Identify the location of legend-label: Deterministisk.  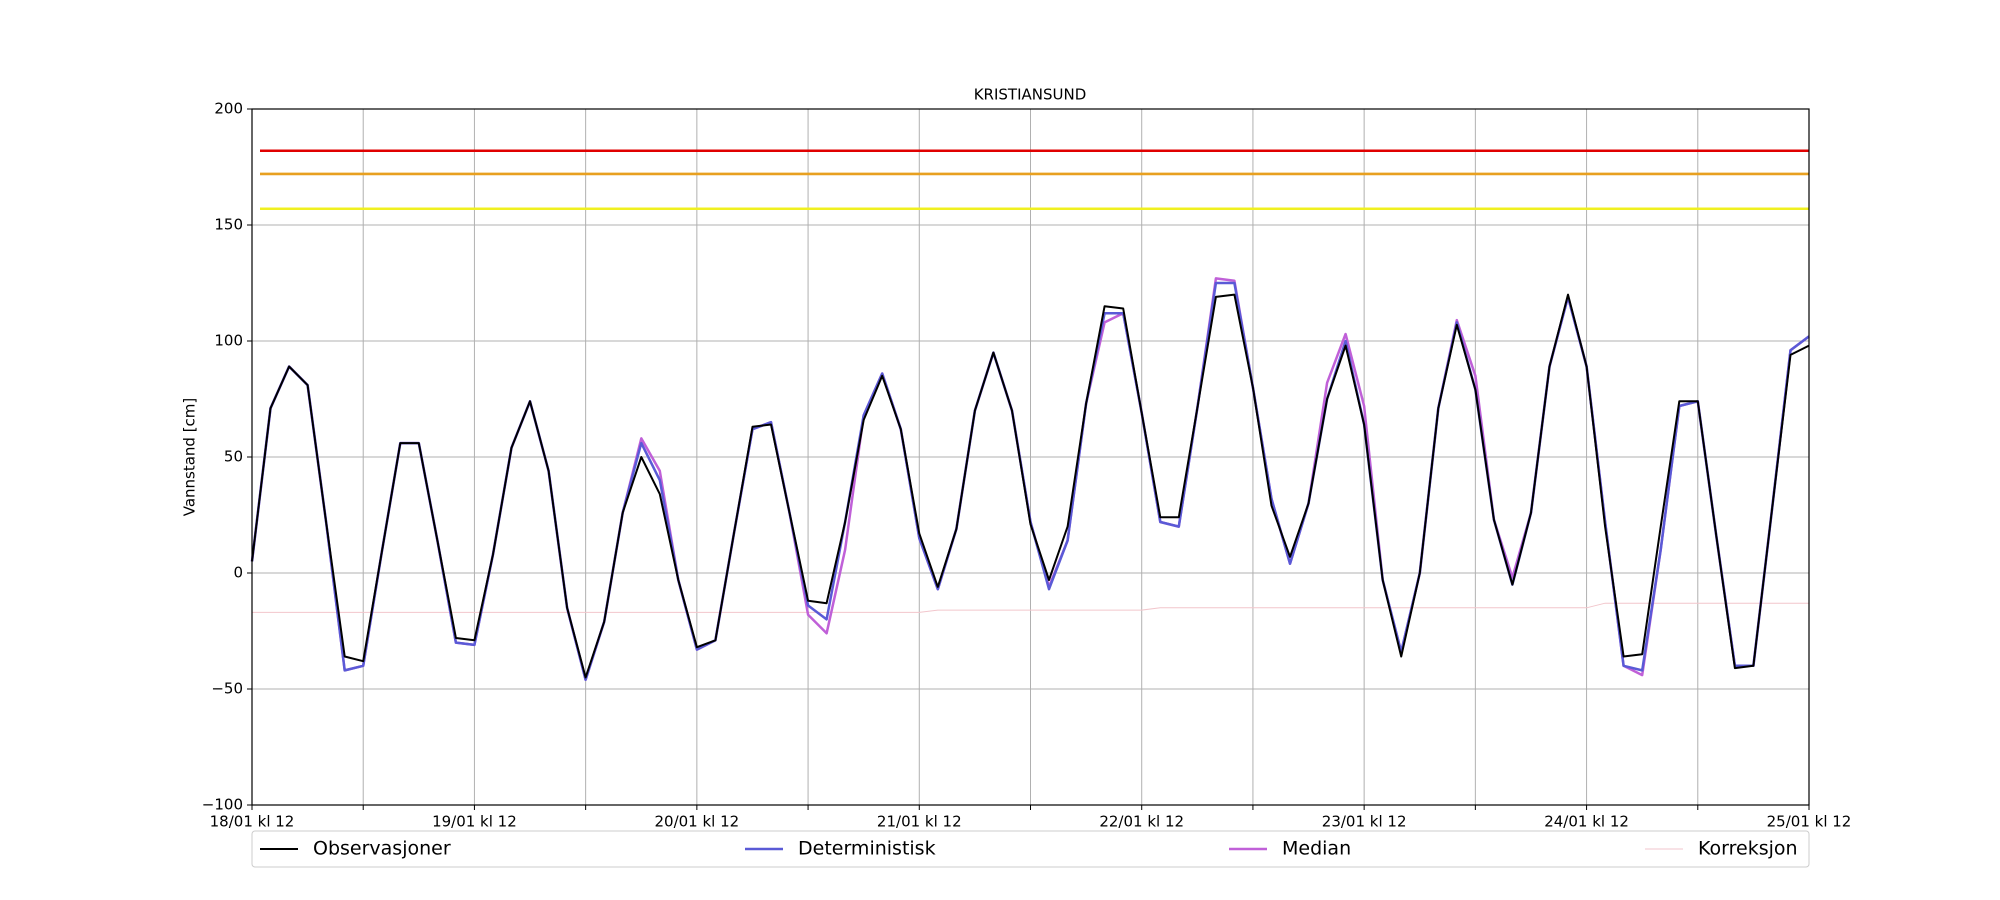
(867, 849).